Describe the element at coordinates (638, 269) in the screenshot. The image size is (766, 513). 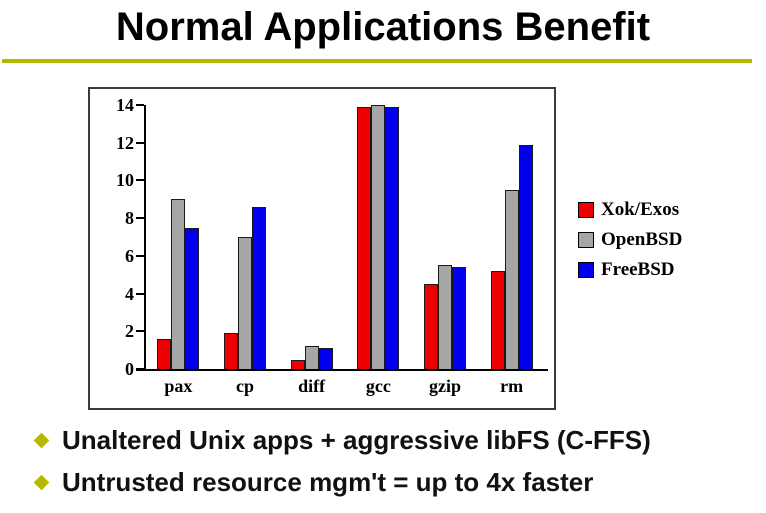
I see `legend-label: FreeBSD` at that location.